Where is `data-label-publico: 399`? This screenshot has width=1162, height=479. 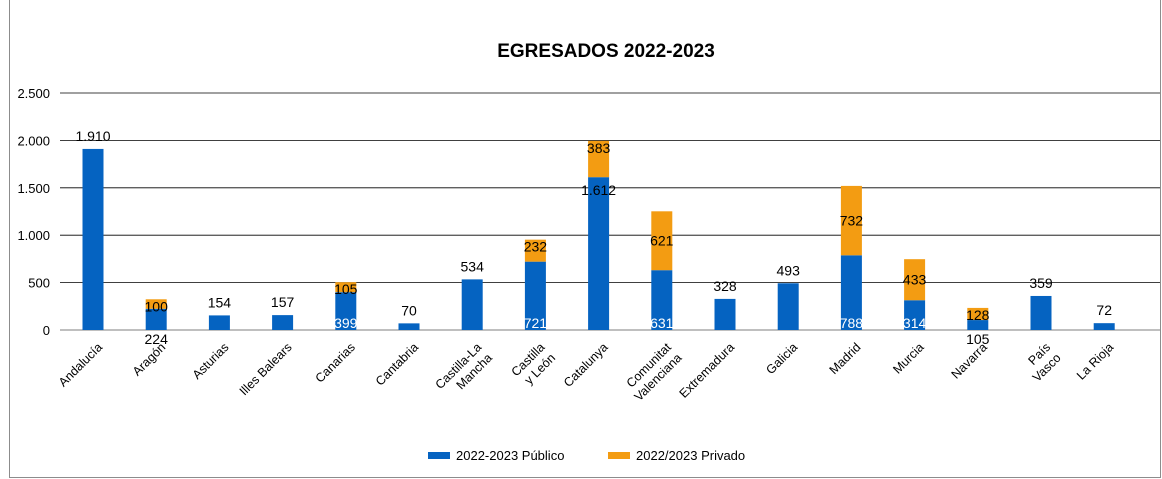 data-label-publico: 399 is located at coordinates (346, 323).